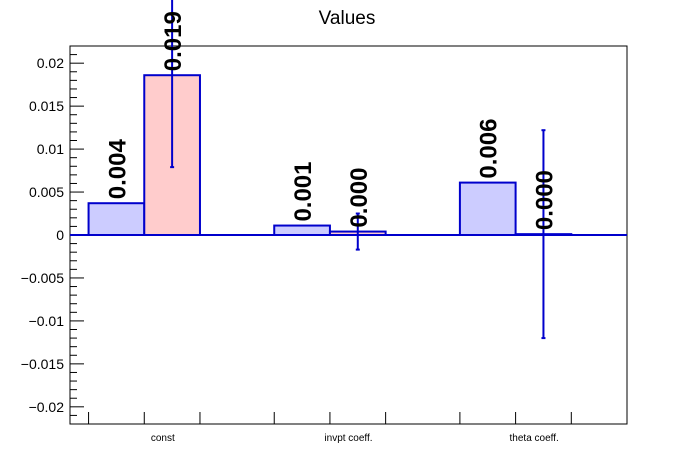  Describe the element at coordinates (50, 63) in the screenshot. I see `y-tick-label: 0.02` at that location.